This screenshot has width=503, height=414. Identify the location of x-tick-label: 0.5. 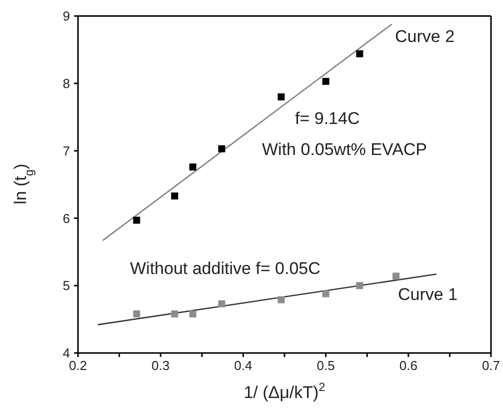
(325, 366).